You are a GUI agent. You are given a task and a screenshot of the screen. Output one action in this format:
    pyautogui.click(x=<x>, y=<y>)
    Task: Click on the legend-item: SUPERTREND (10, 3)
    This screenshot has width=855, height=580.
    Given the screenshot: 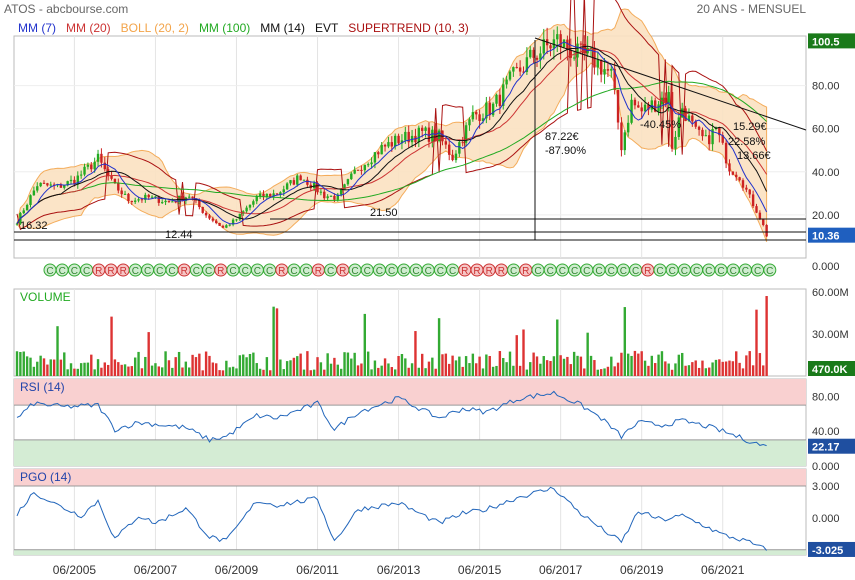 What is the action you would take?
    pyautogui.click(x=408, y=28)
    